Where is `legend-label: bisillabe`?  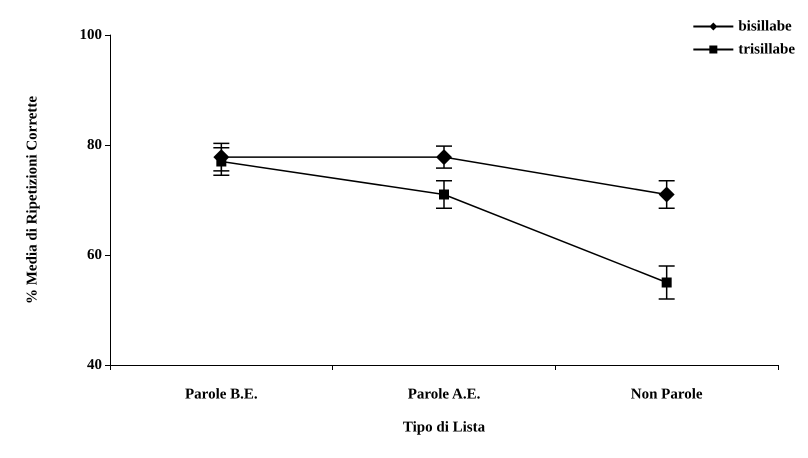
legend-label: bisillabe is located at coordinates (765, 26).